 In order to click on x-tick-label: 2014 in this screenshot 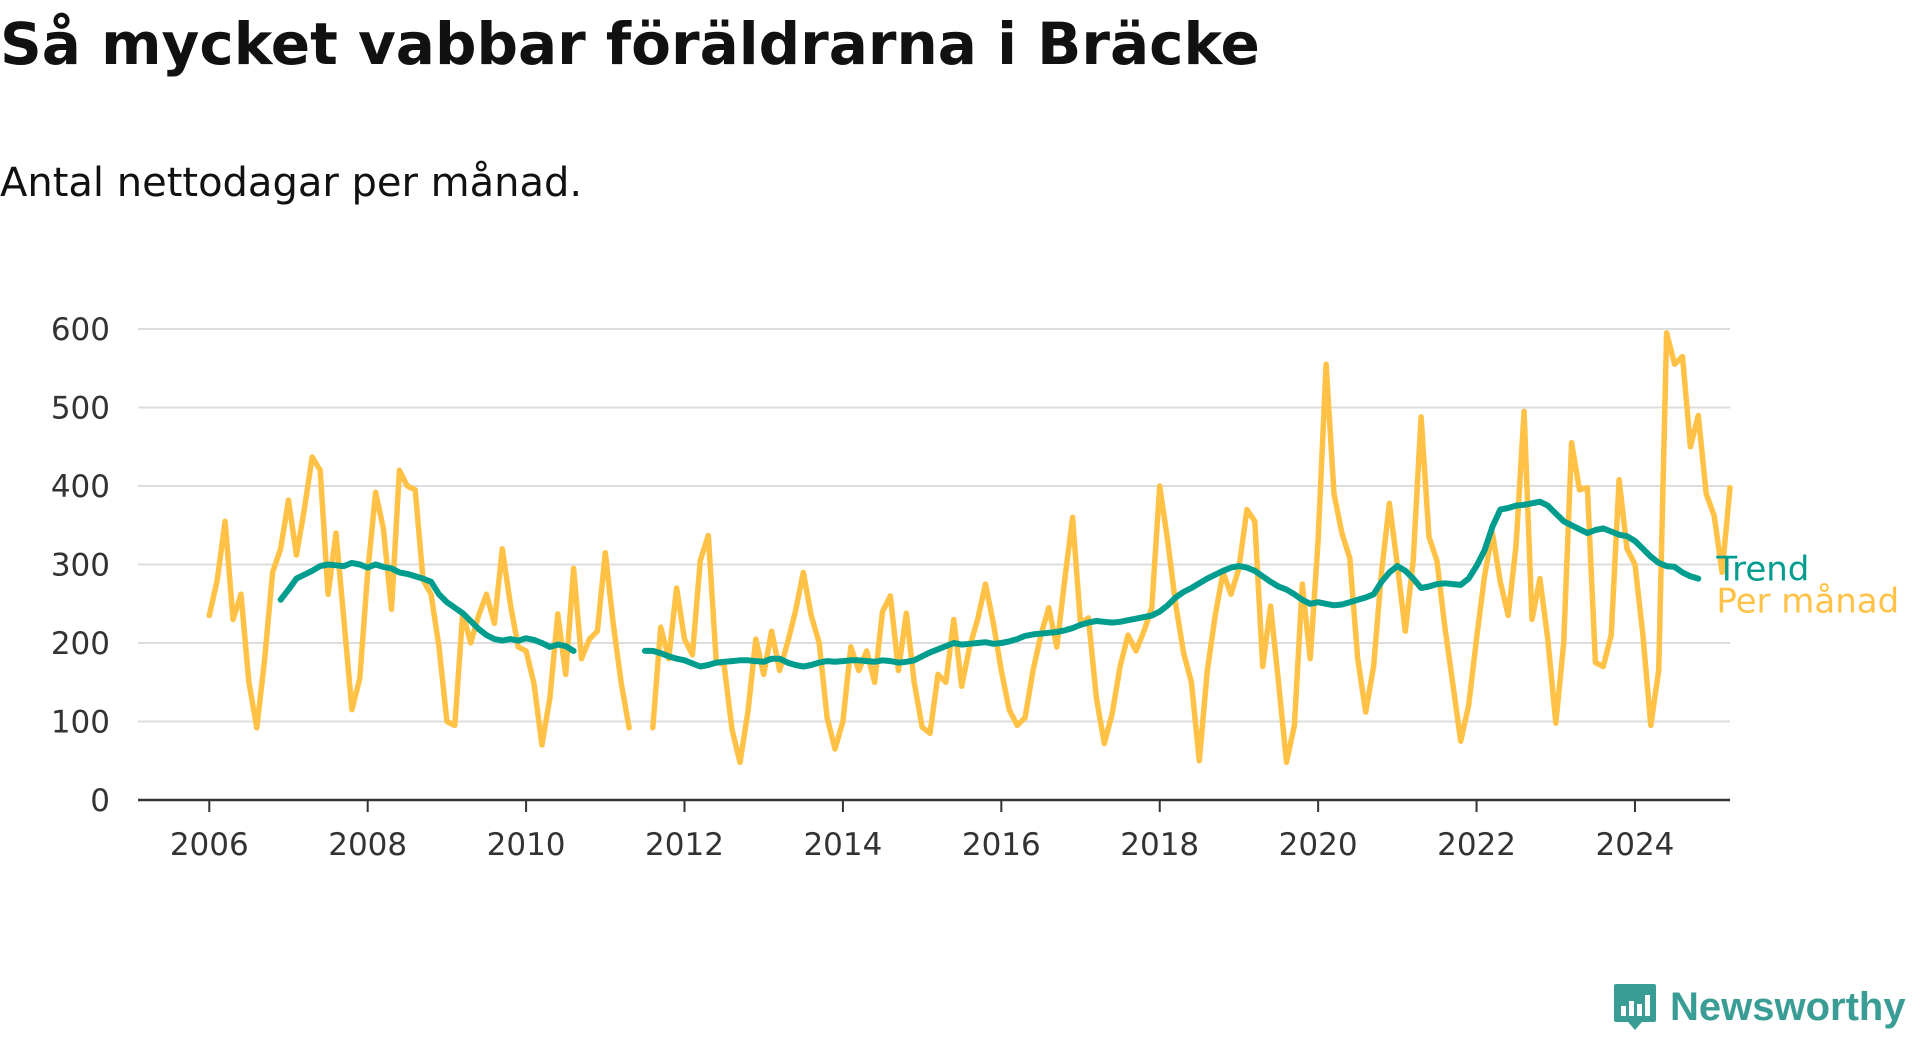, I will do `click(842, 845)`.